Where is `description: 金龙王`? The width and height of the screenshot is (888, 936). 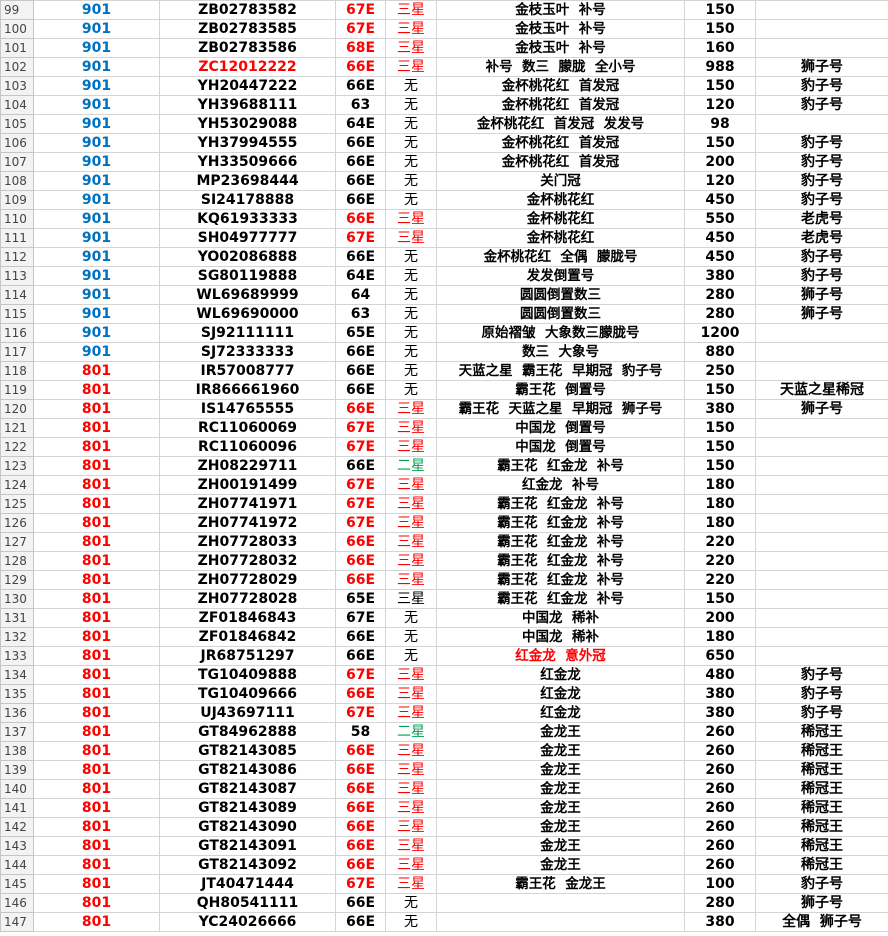
description: 金龙王 is located at coordinates (560, 865).